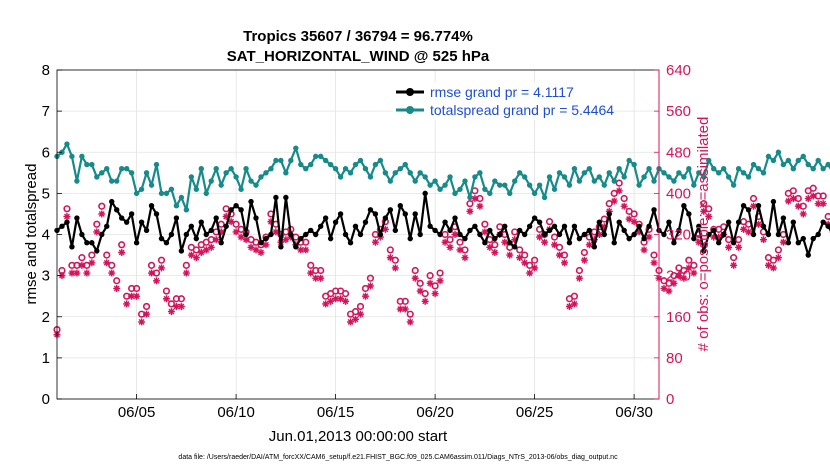  I want to click on totalspread-line, so click(443, 176).